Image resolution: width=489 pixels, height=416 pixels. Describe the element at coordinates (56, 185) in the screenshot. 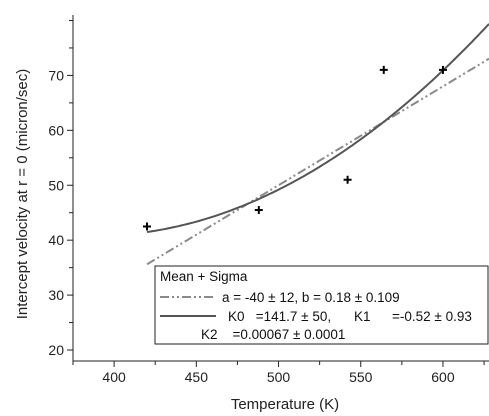

I see `y-tick-label: 50` at that location.